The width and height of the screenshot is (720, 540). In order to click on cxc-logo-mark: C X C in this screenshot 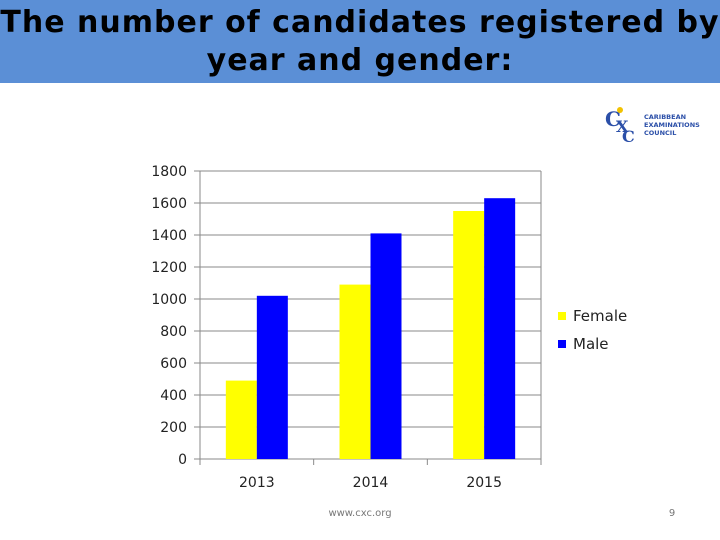, I will do `click(620, 125)`.